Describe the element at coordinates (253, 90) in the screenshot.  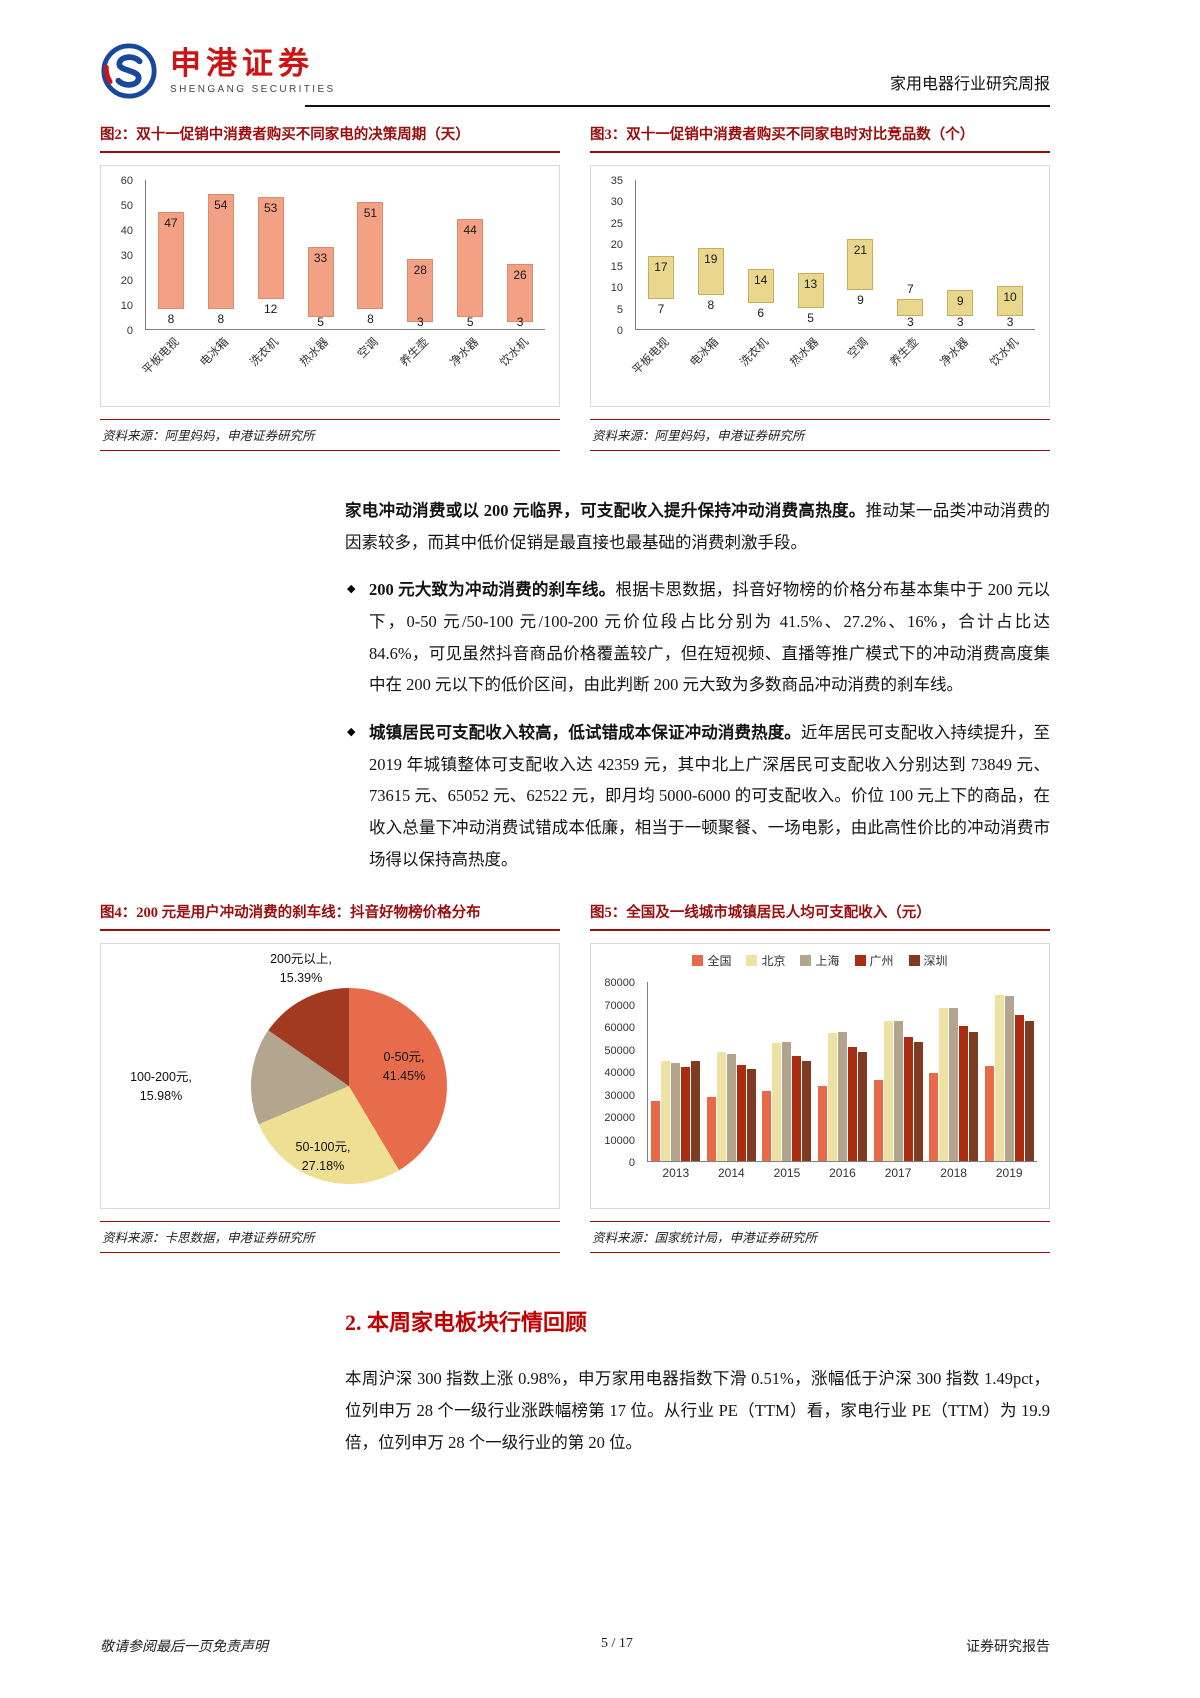
I see `brand-name-en: SHENGANG SECURITIES` at that location.